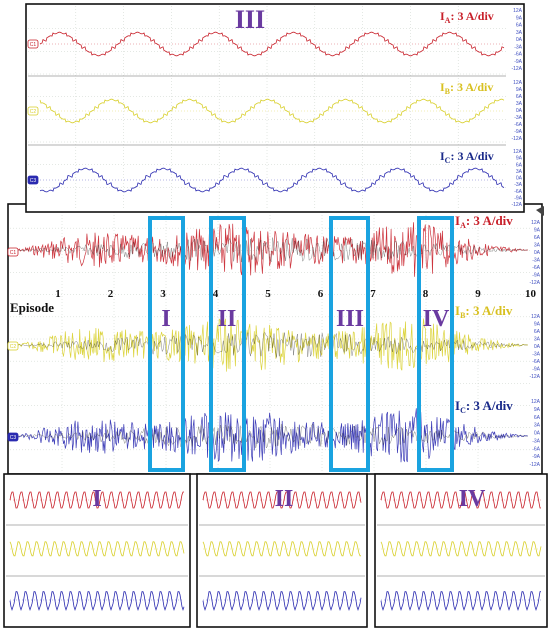  Describe the element at coordinates (32, 307) in the screenshot. I see `episode-label: Episode` at that location.